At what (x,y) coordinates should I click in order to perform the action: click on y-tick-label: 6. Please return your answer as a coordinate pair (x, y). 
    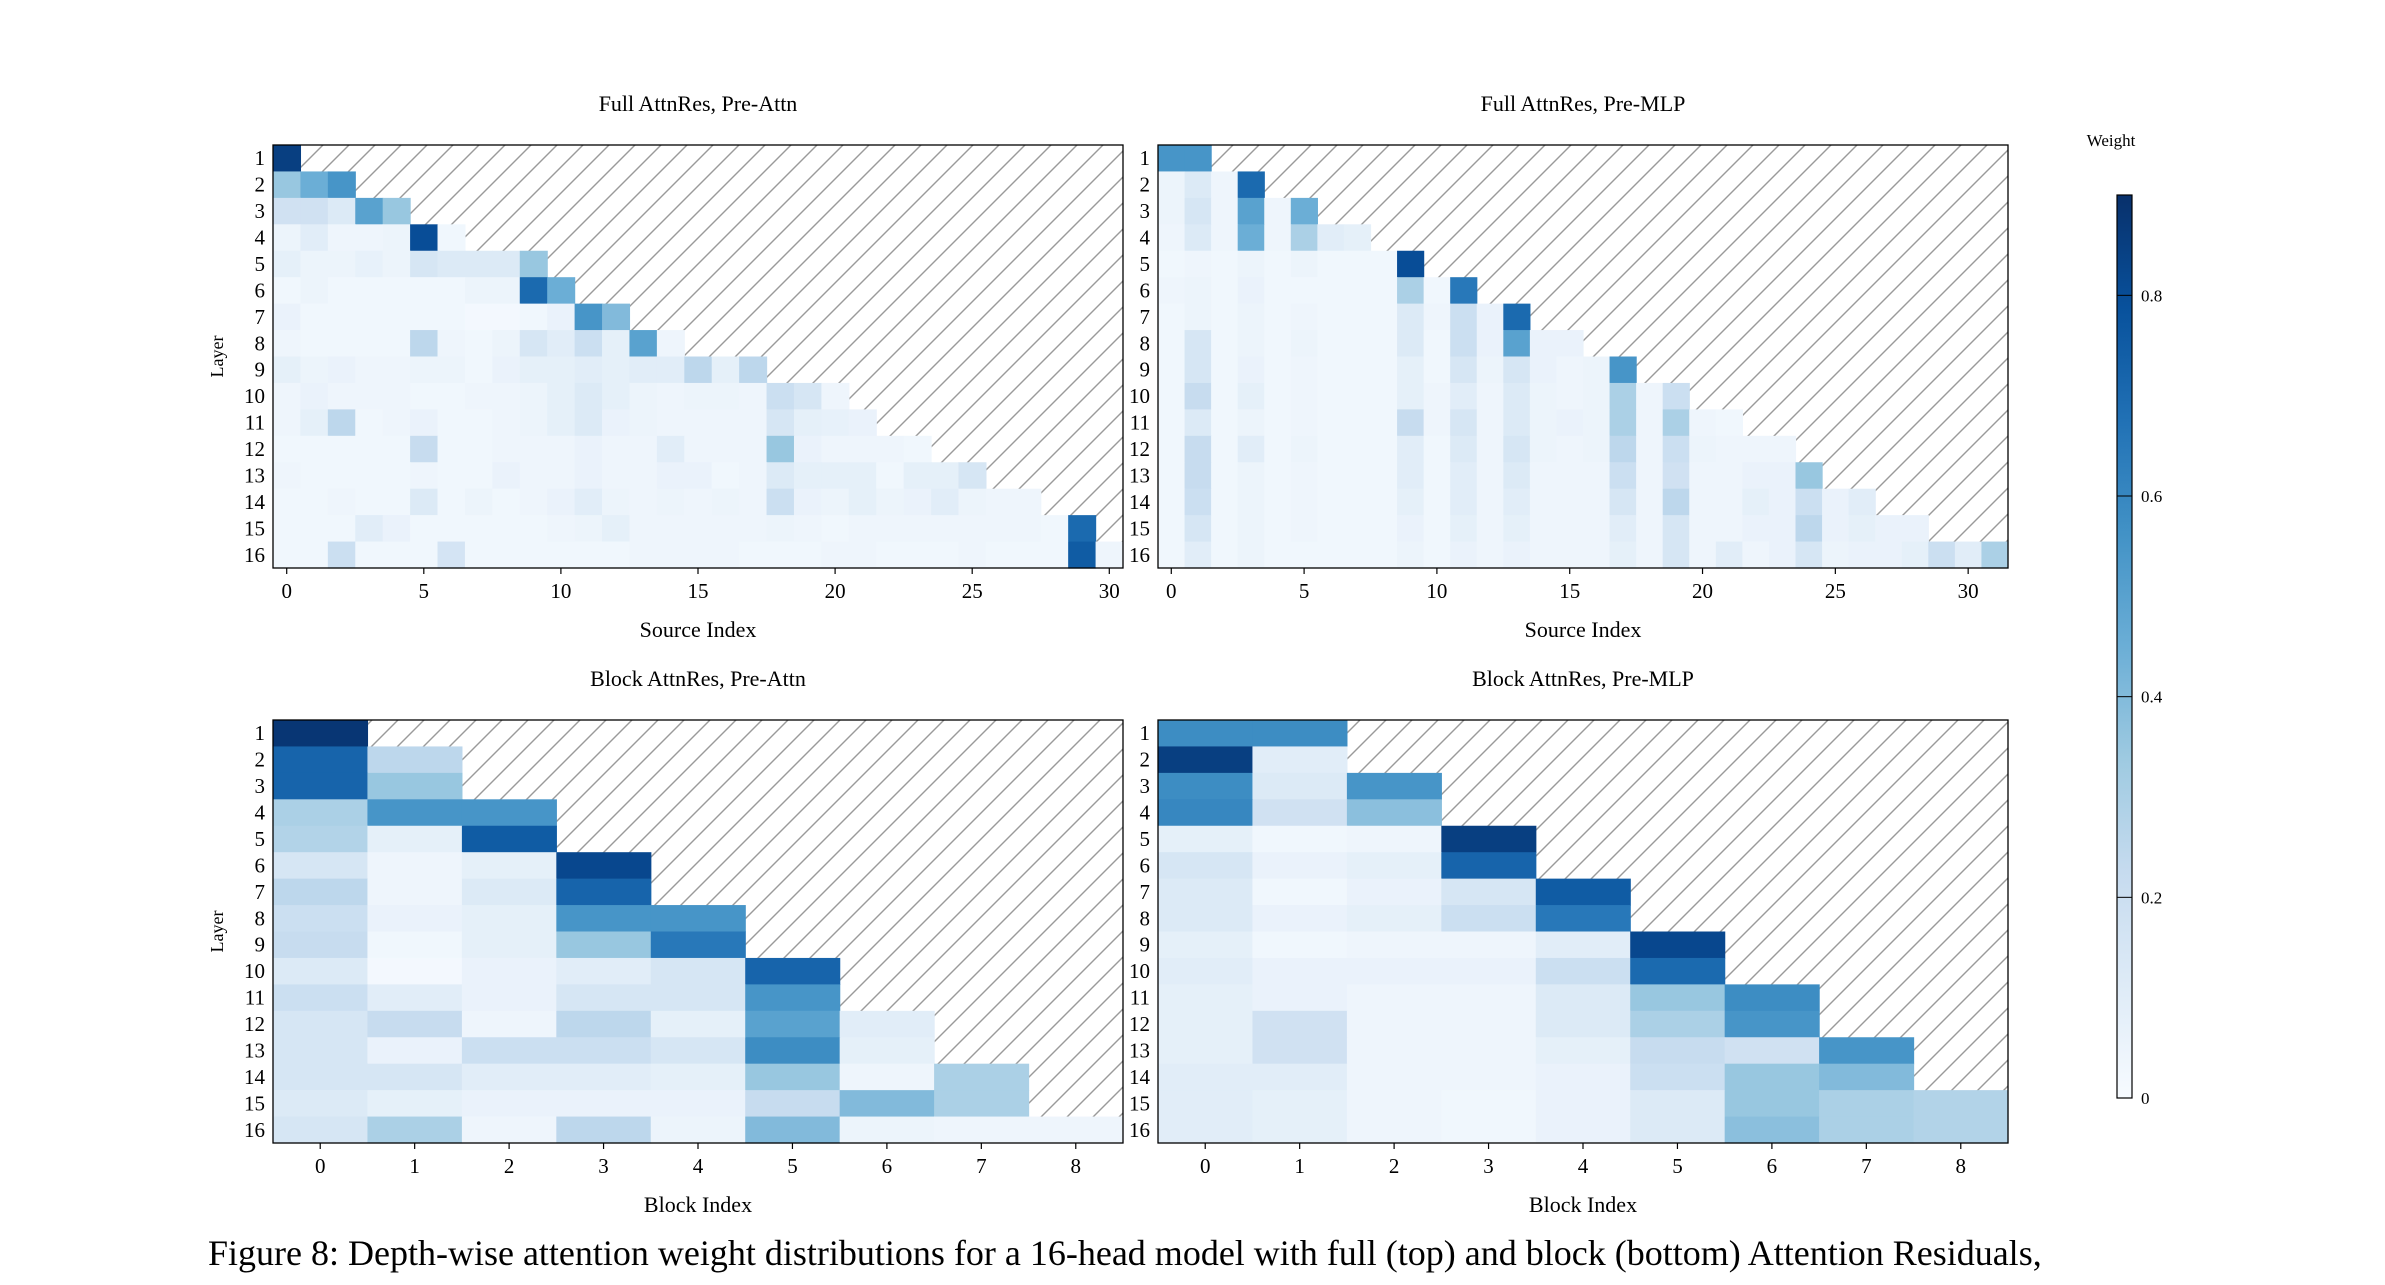
    Looking at the image, I should click on (1145, 865).